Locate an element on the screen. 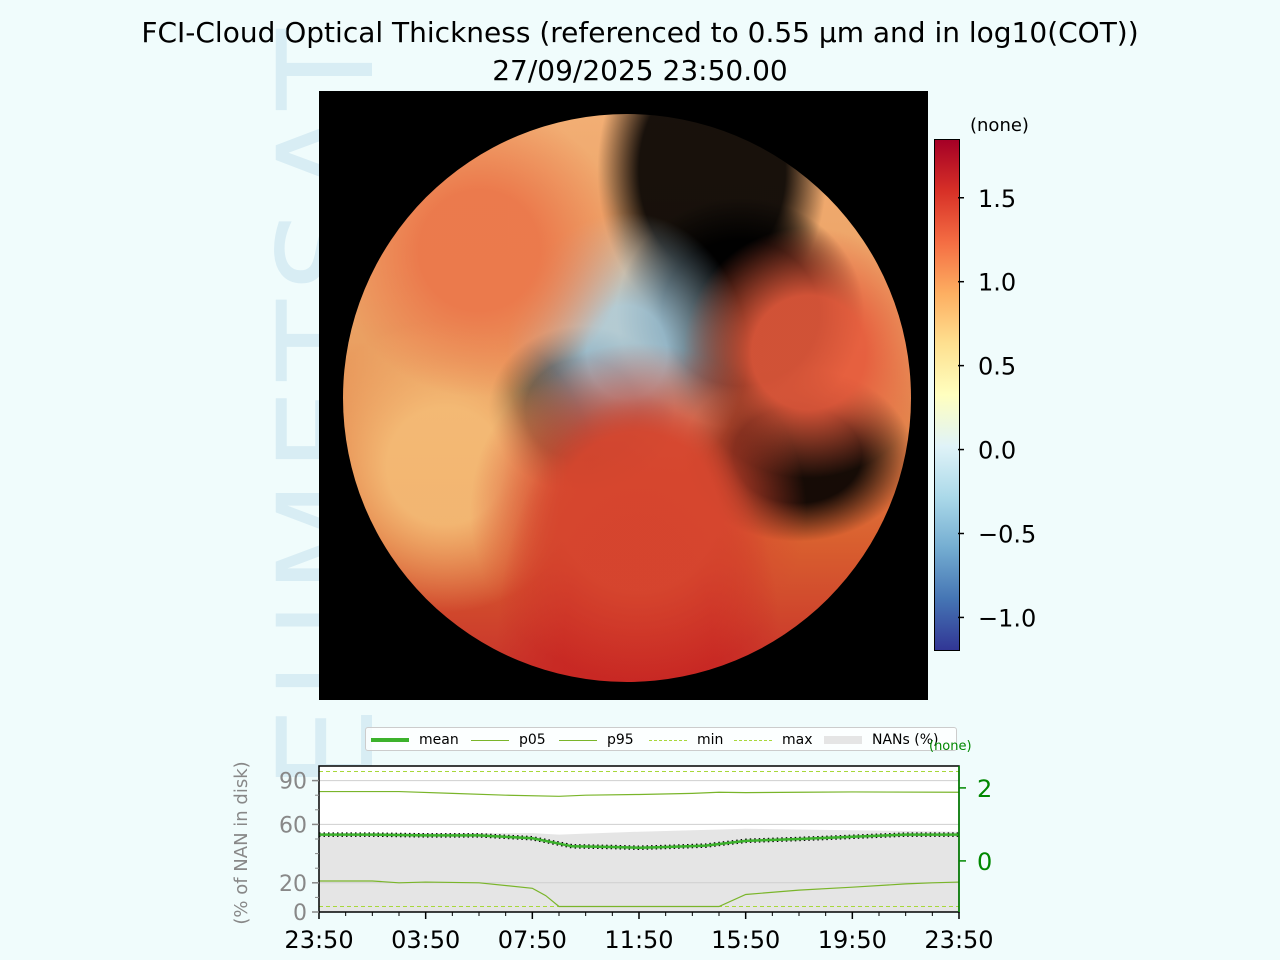  series-mean-line is located at coordinates (639, 841).